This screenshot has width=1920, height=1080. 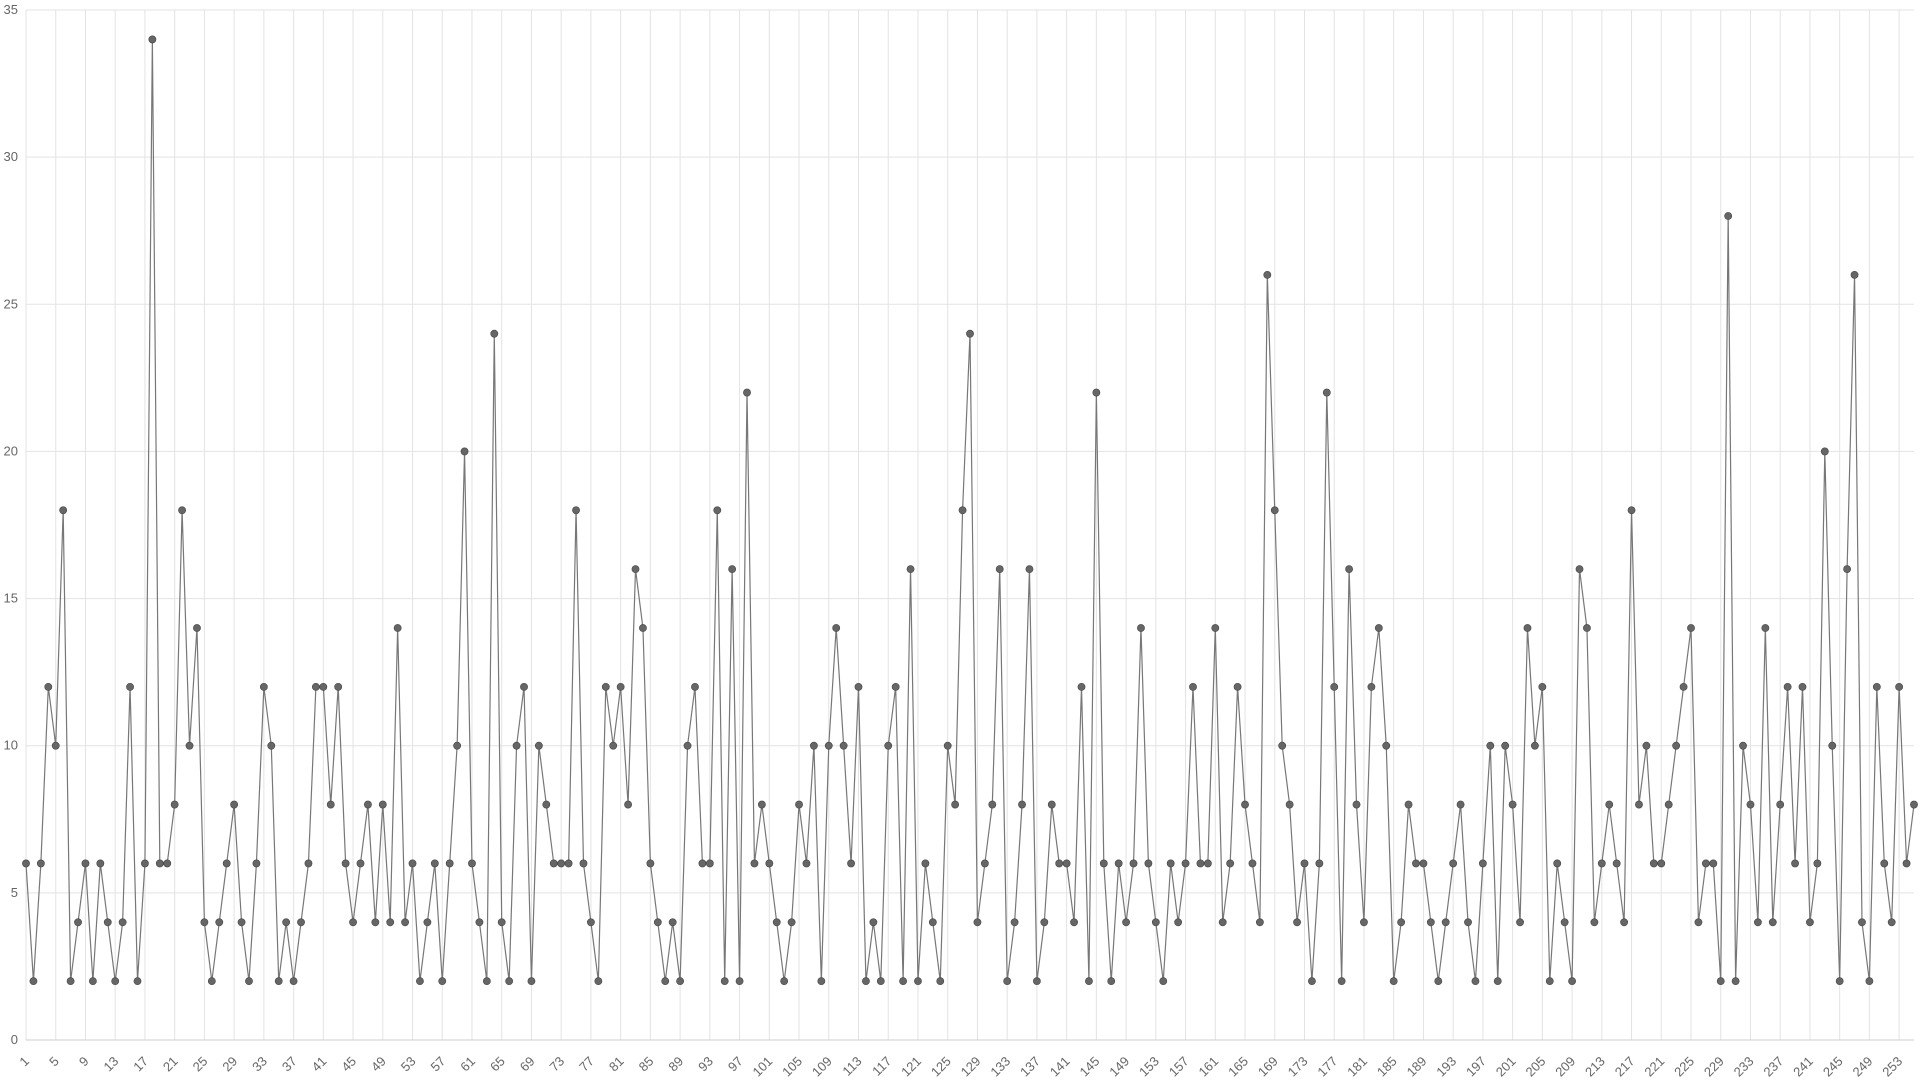 What do you see at coordinates (438, 1064) in the screenshot?
I see `x-tick-label: 57` at bounding box center [438, 1064].